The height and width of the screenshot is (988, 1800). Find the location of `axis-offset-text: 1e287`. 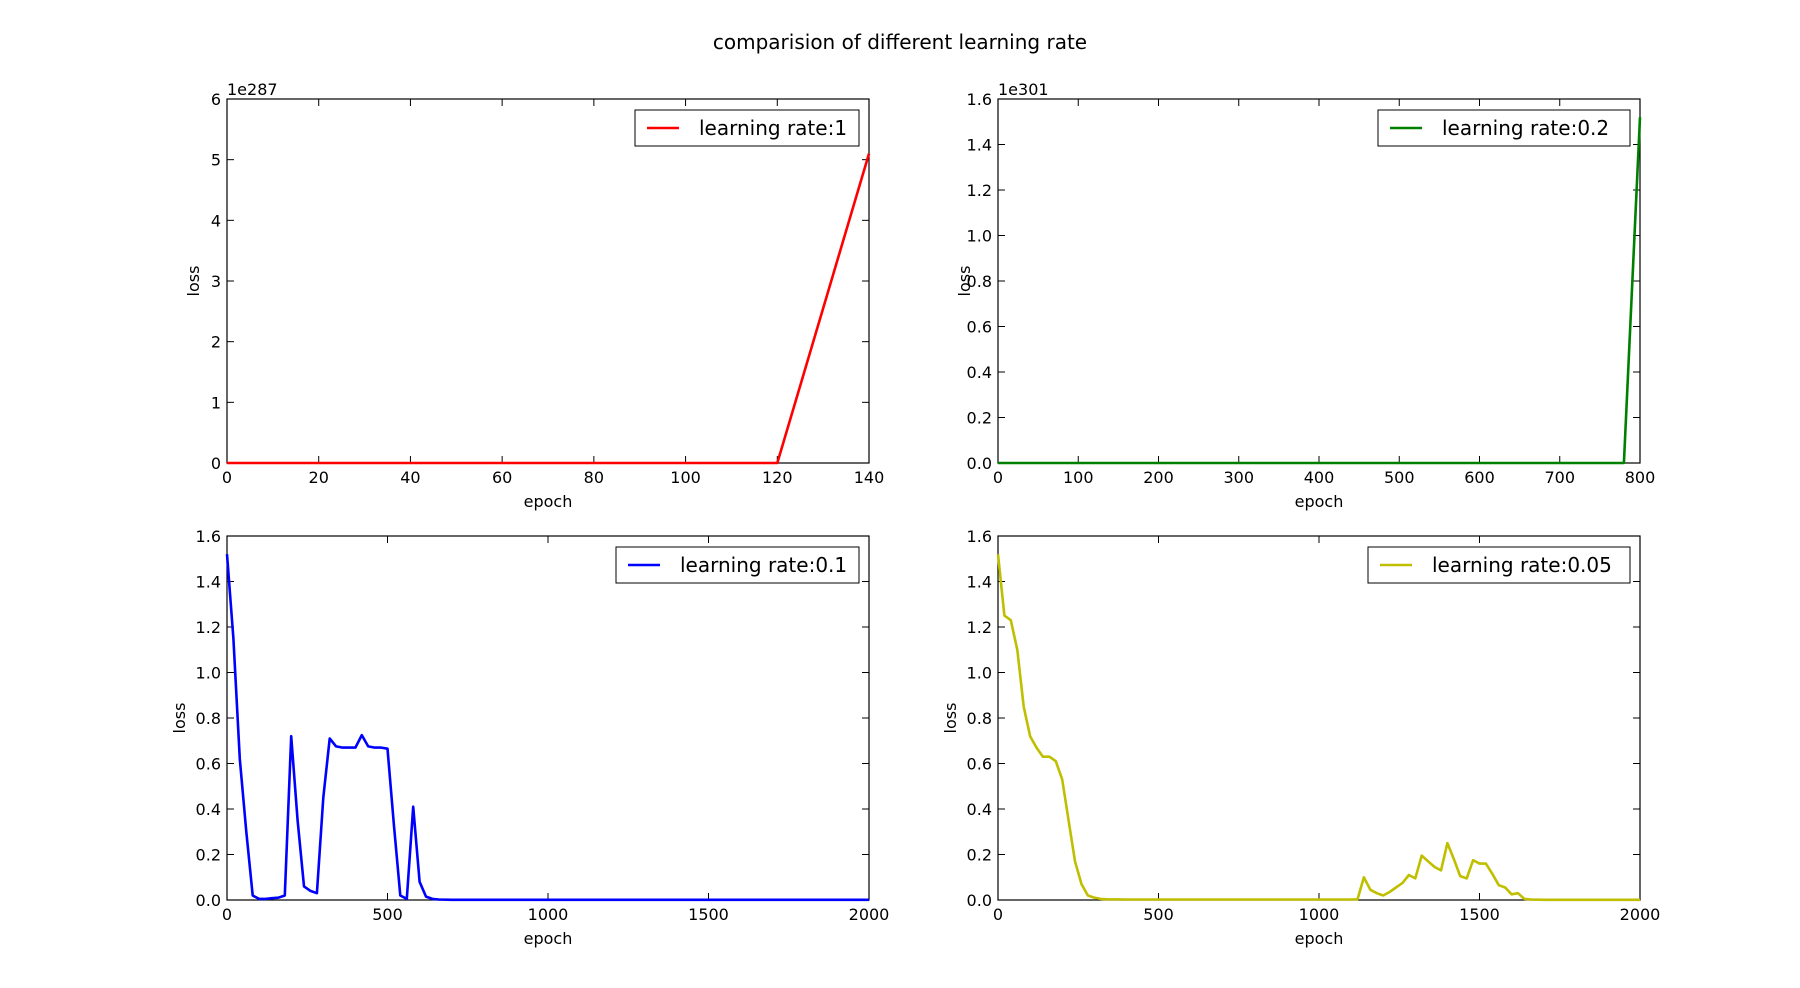

axis-offset-text: 1e287 is located at coordinates (252, 89).